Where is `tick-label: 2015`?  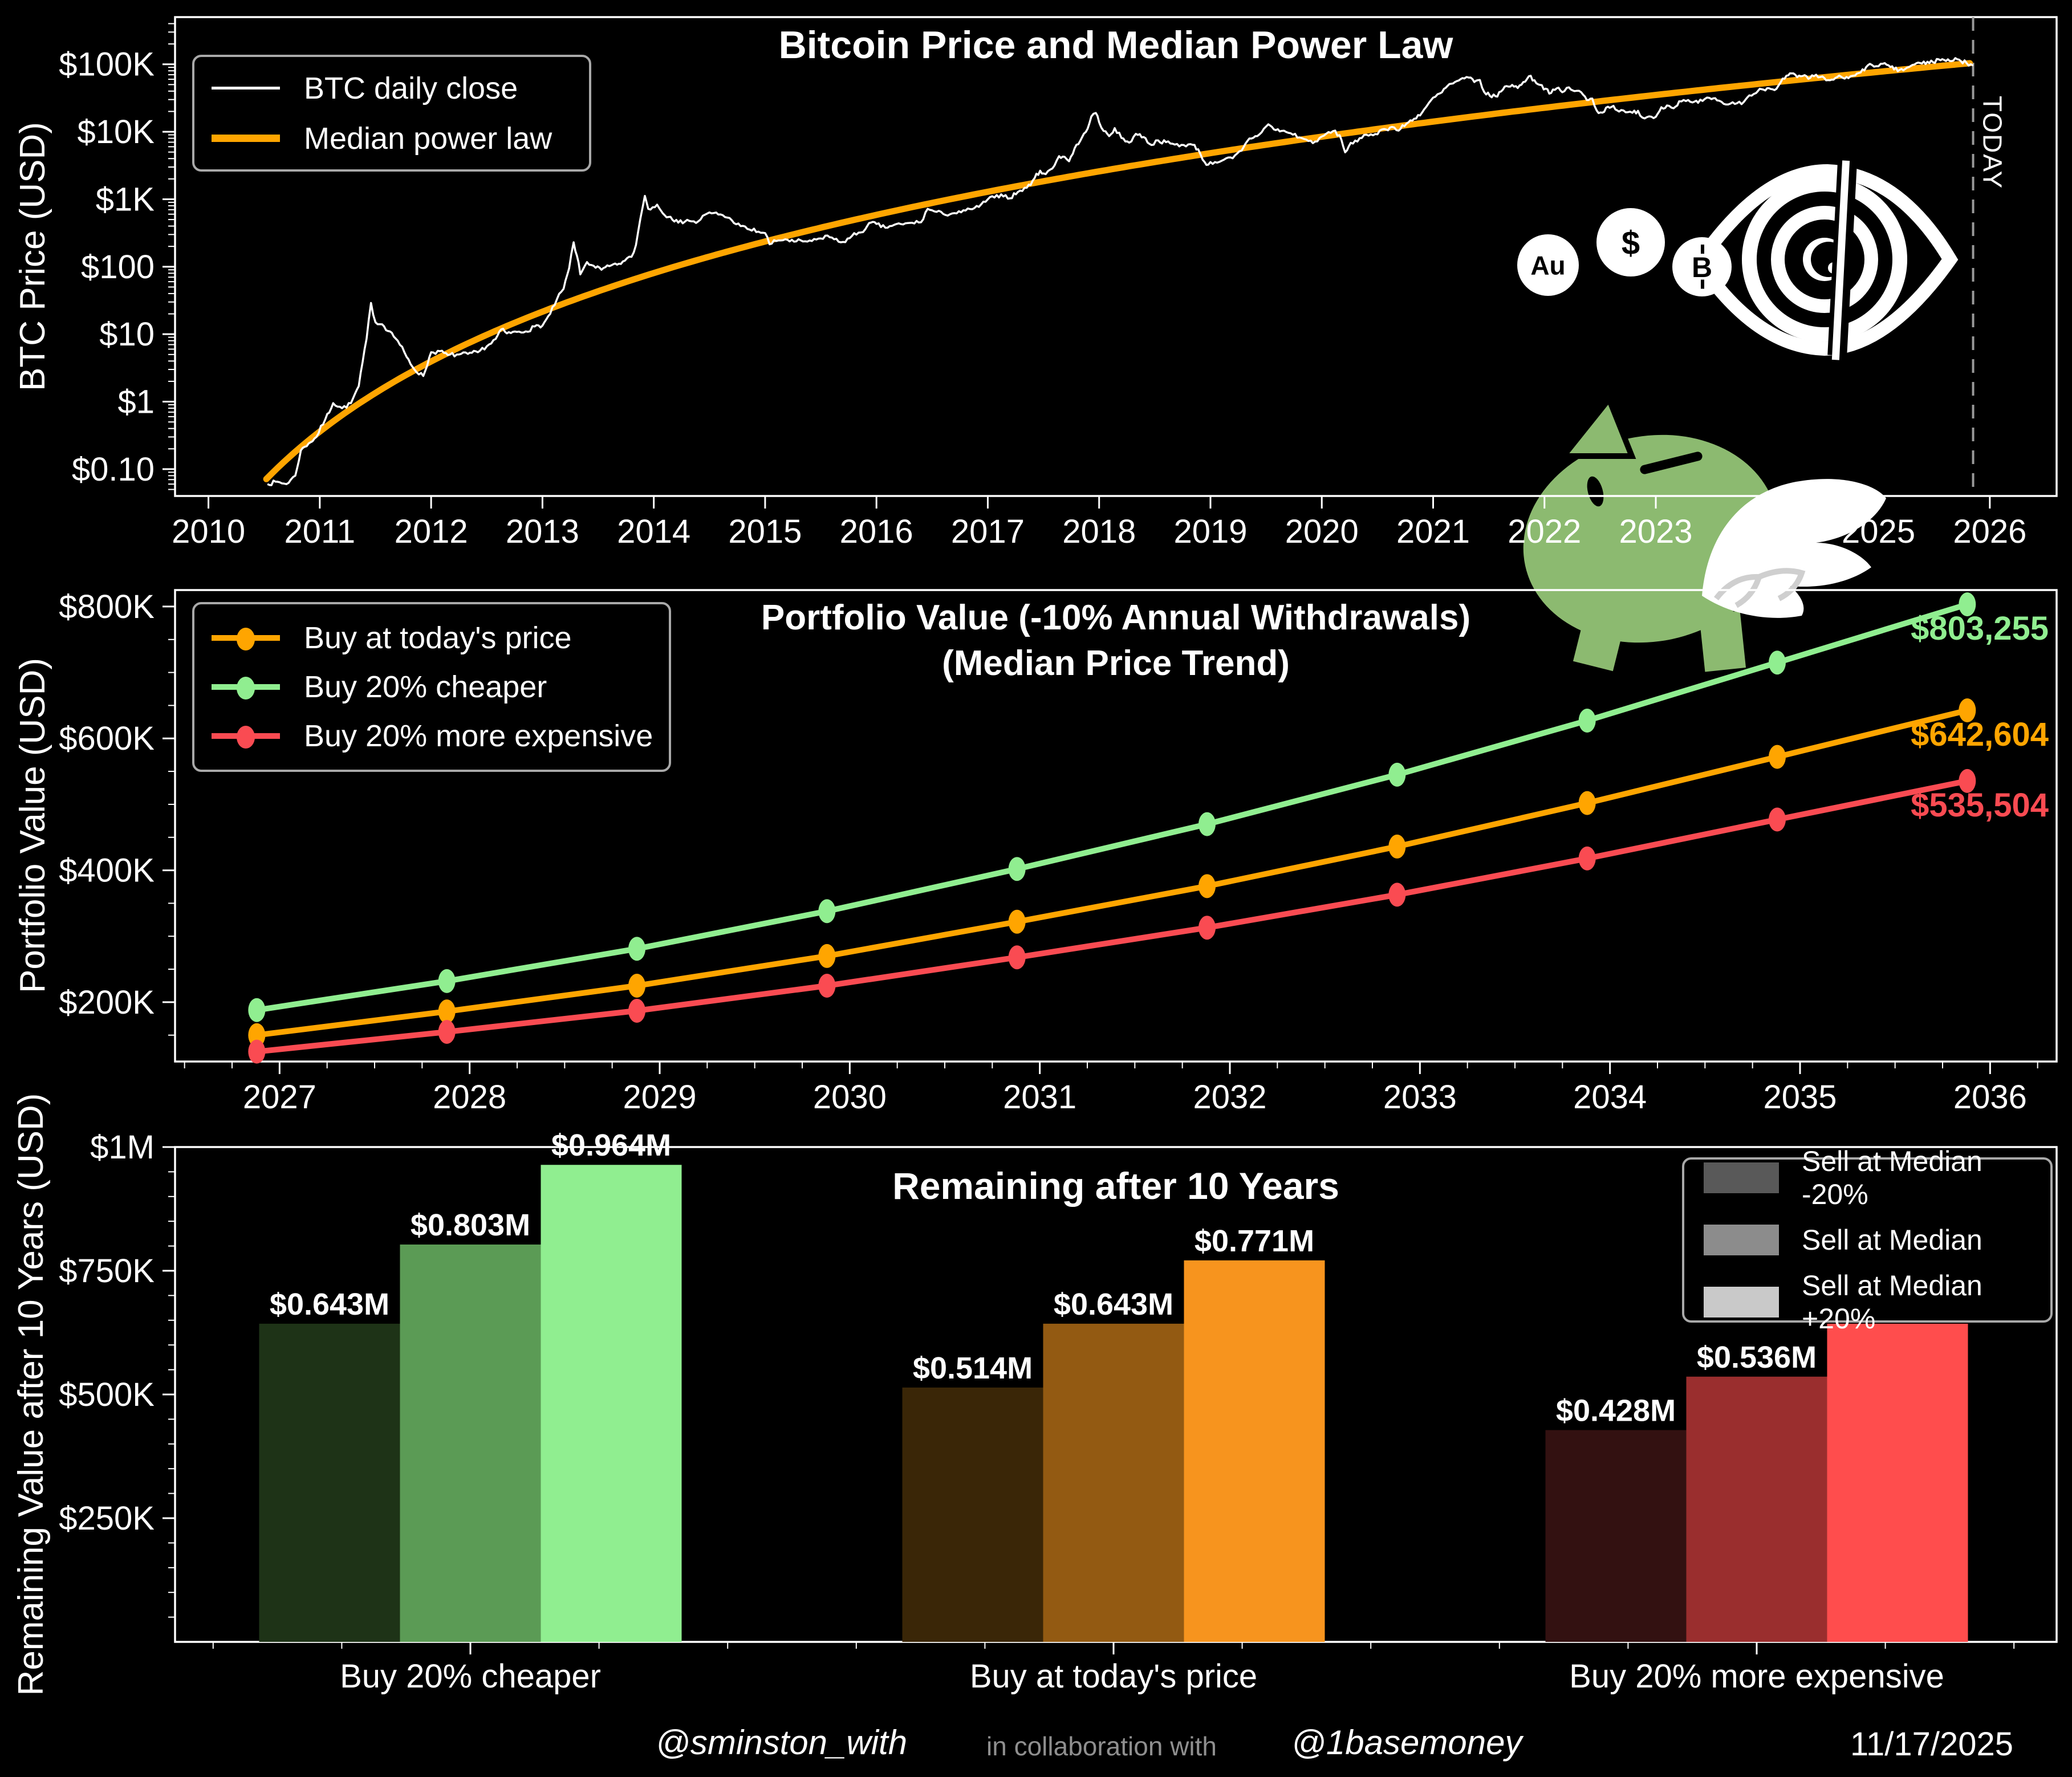
tick-label: 2015 is located at coordinates (765, 531).